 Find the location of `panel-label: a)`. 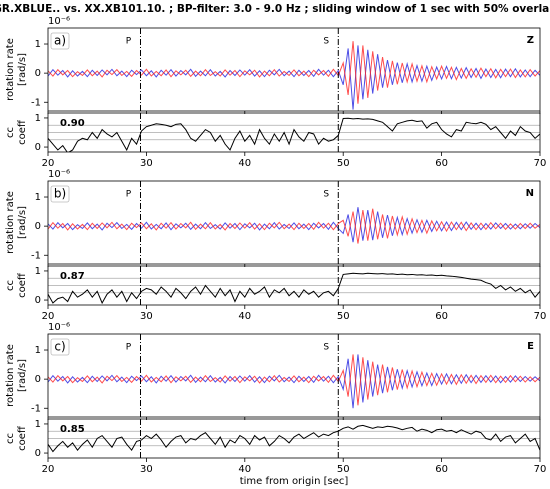

panel-label: a) is located at coordinates (60, 41).